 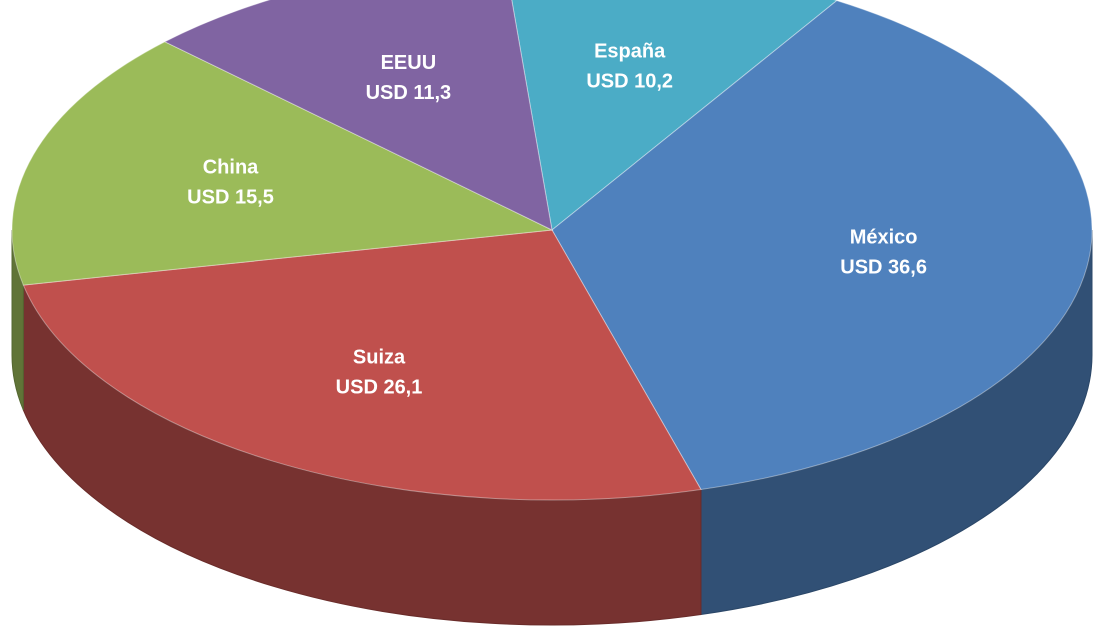 I want to click on slice-name: China, so click(x=231, y=168).